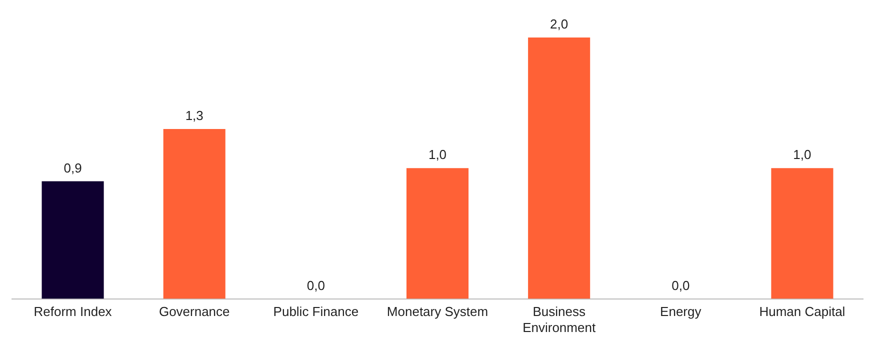  I want to click on x-tick-label: Energy, so click(681, 312).